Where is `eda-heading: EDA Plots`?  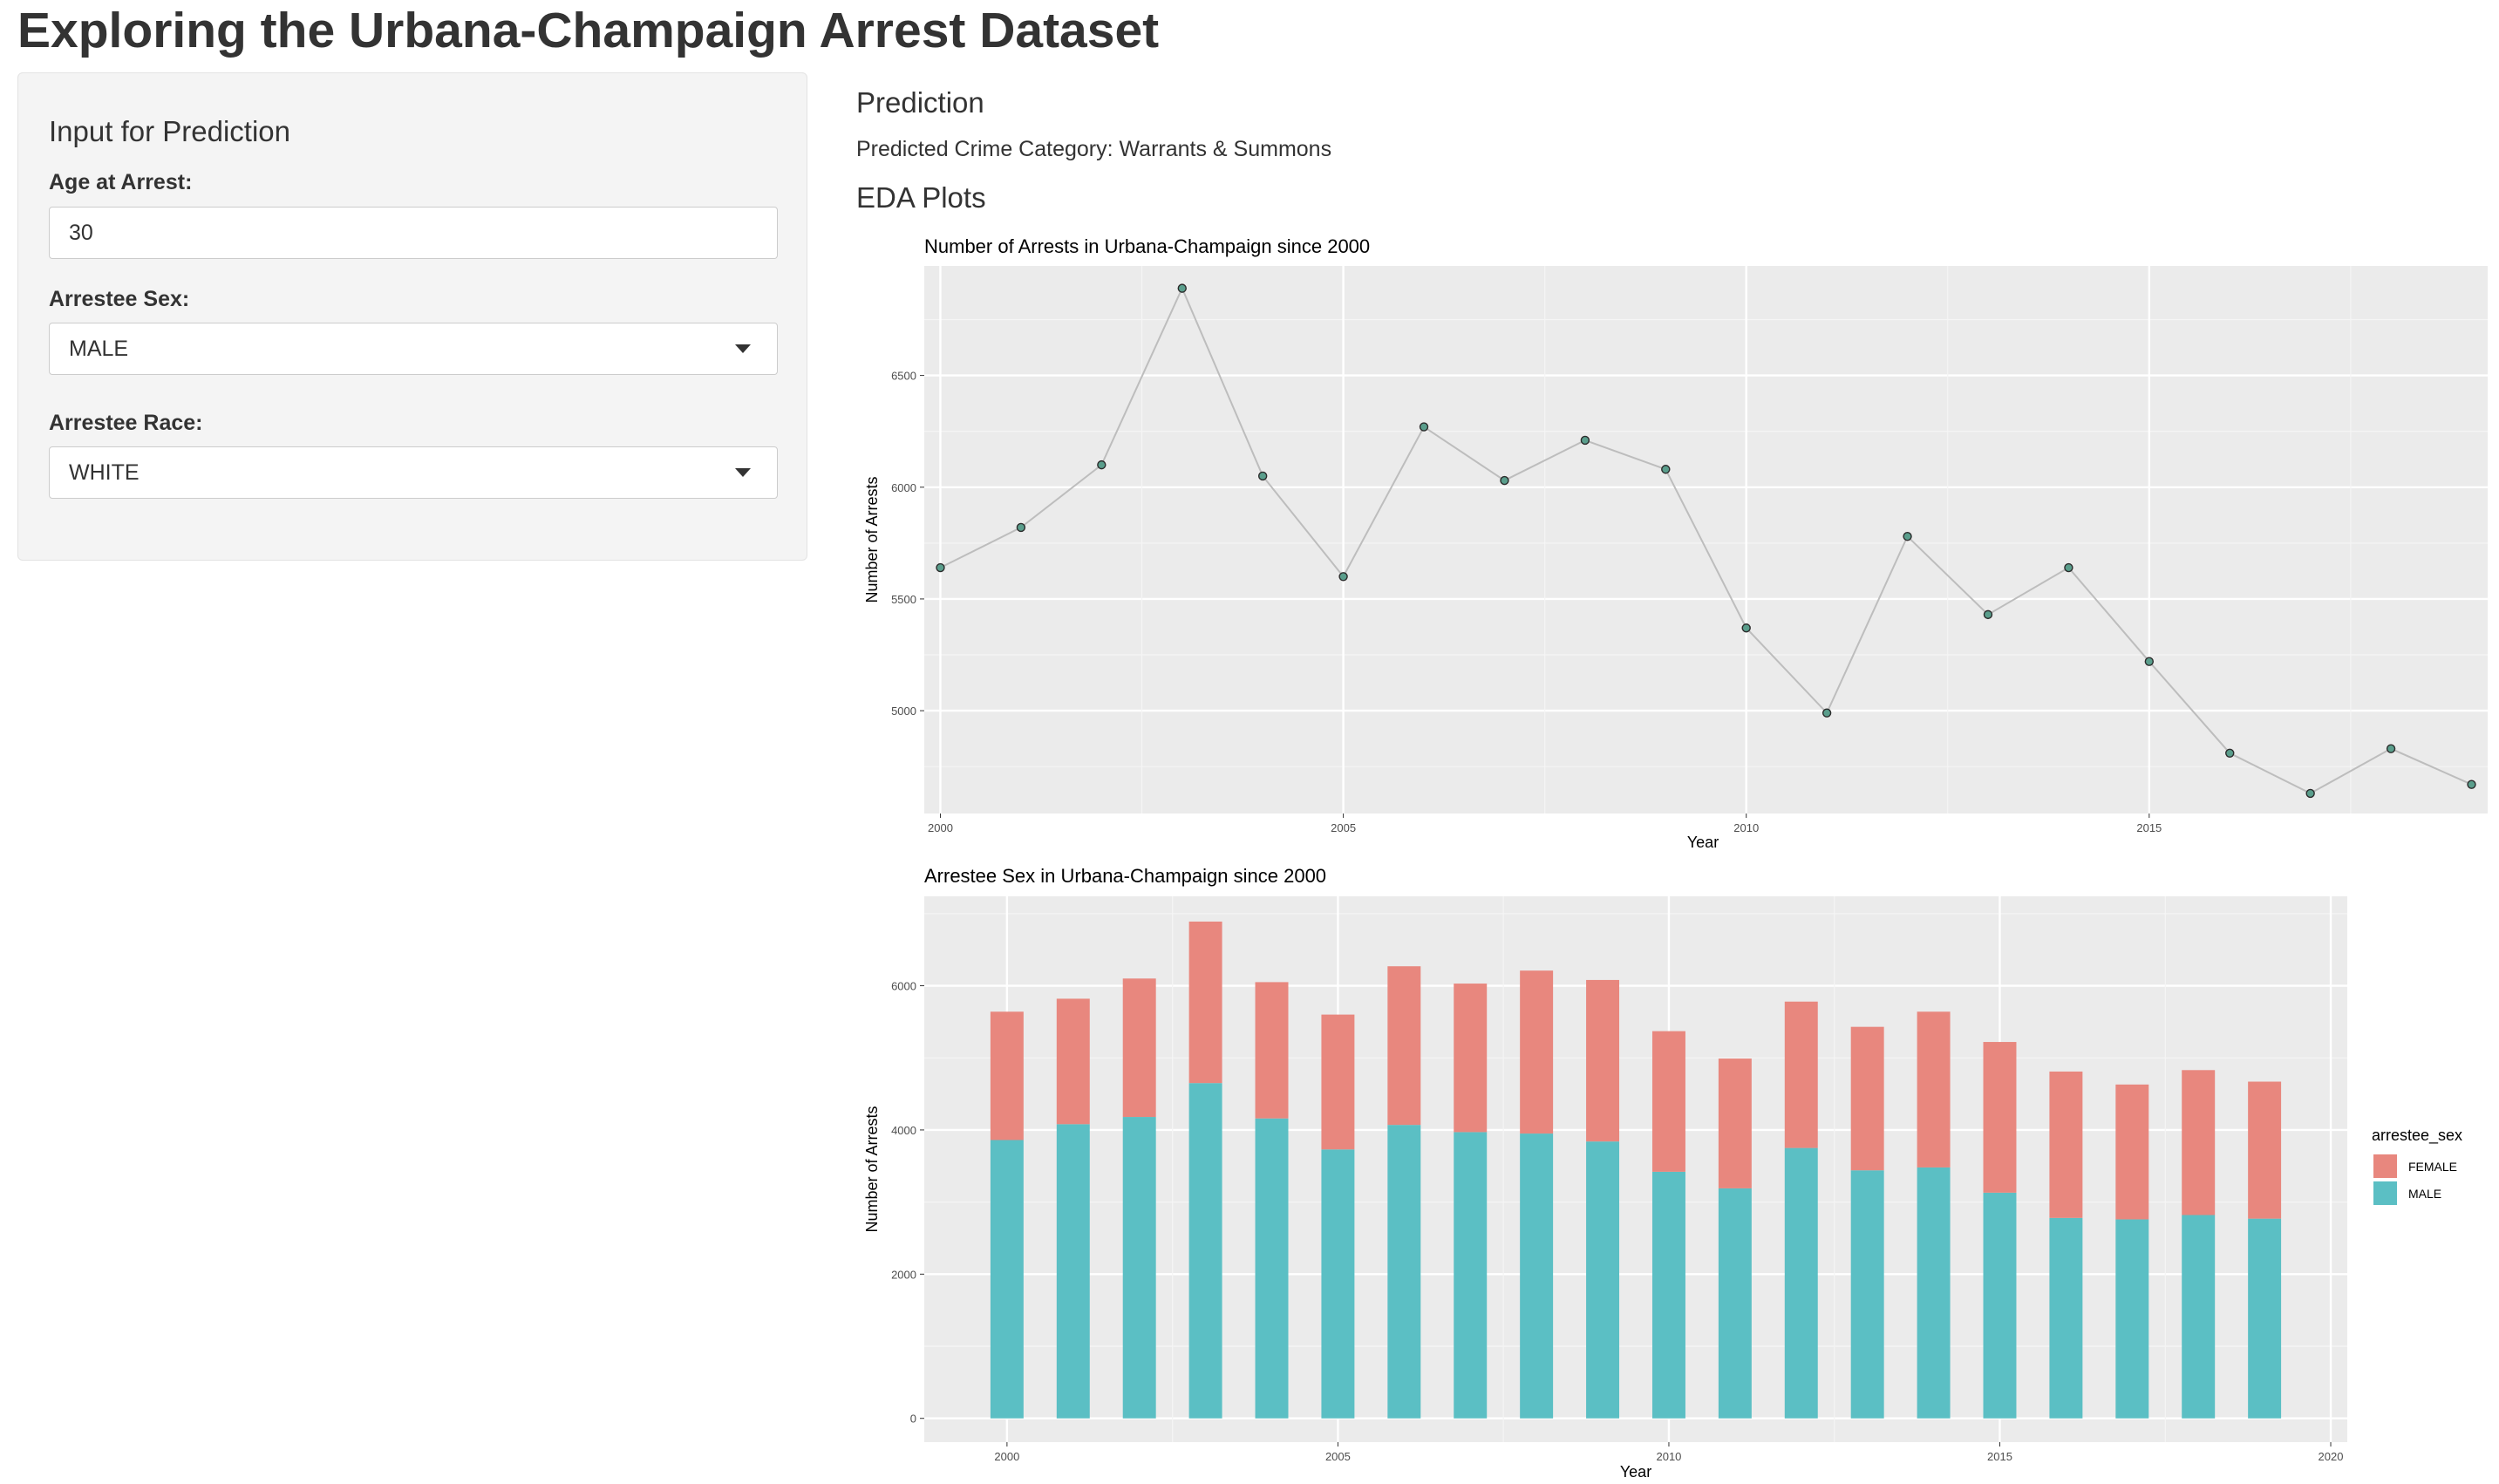 eda-heading: EDA Plots is located at coordinates (921, 197).